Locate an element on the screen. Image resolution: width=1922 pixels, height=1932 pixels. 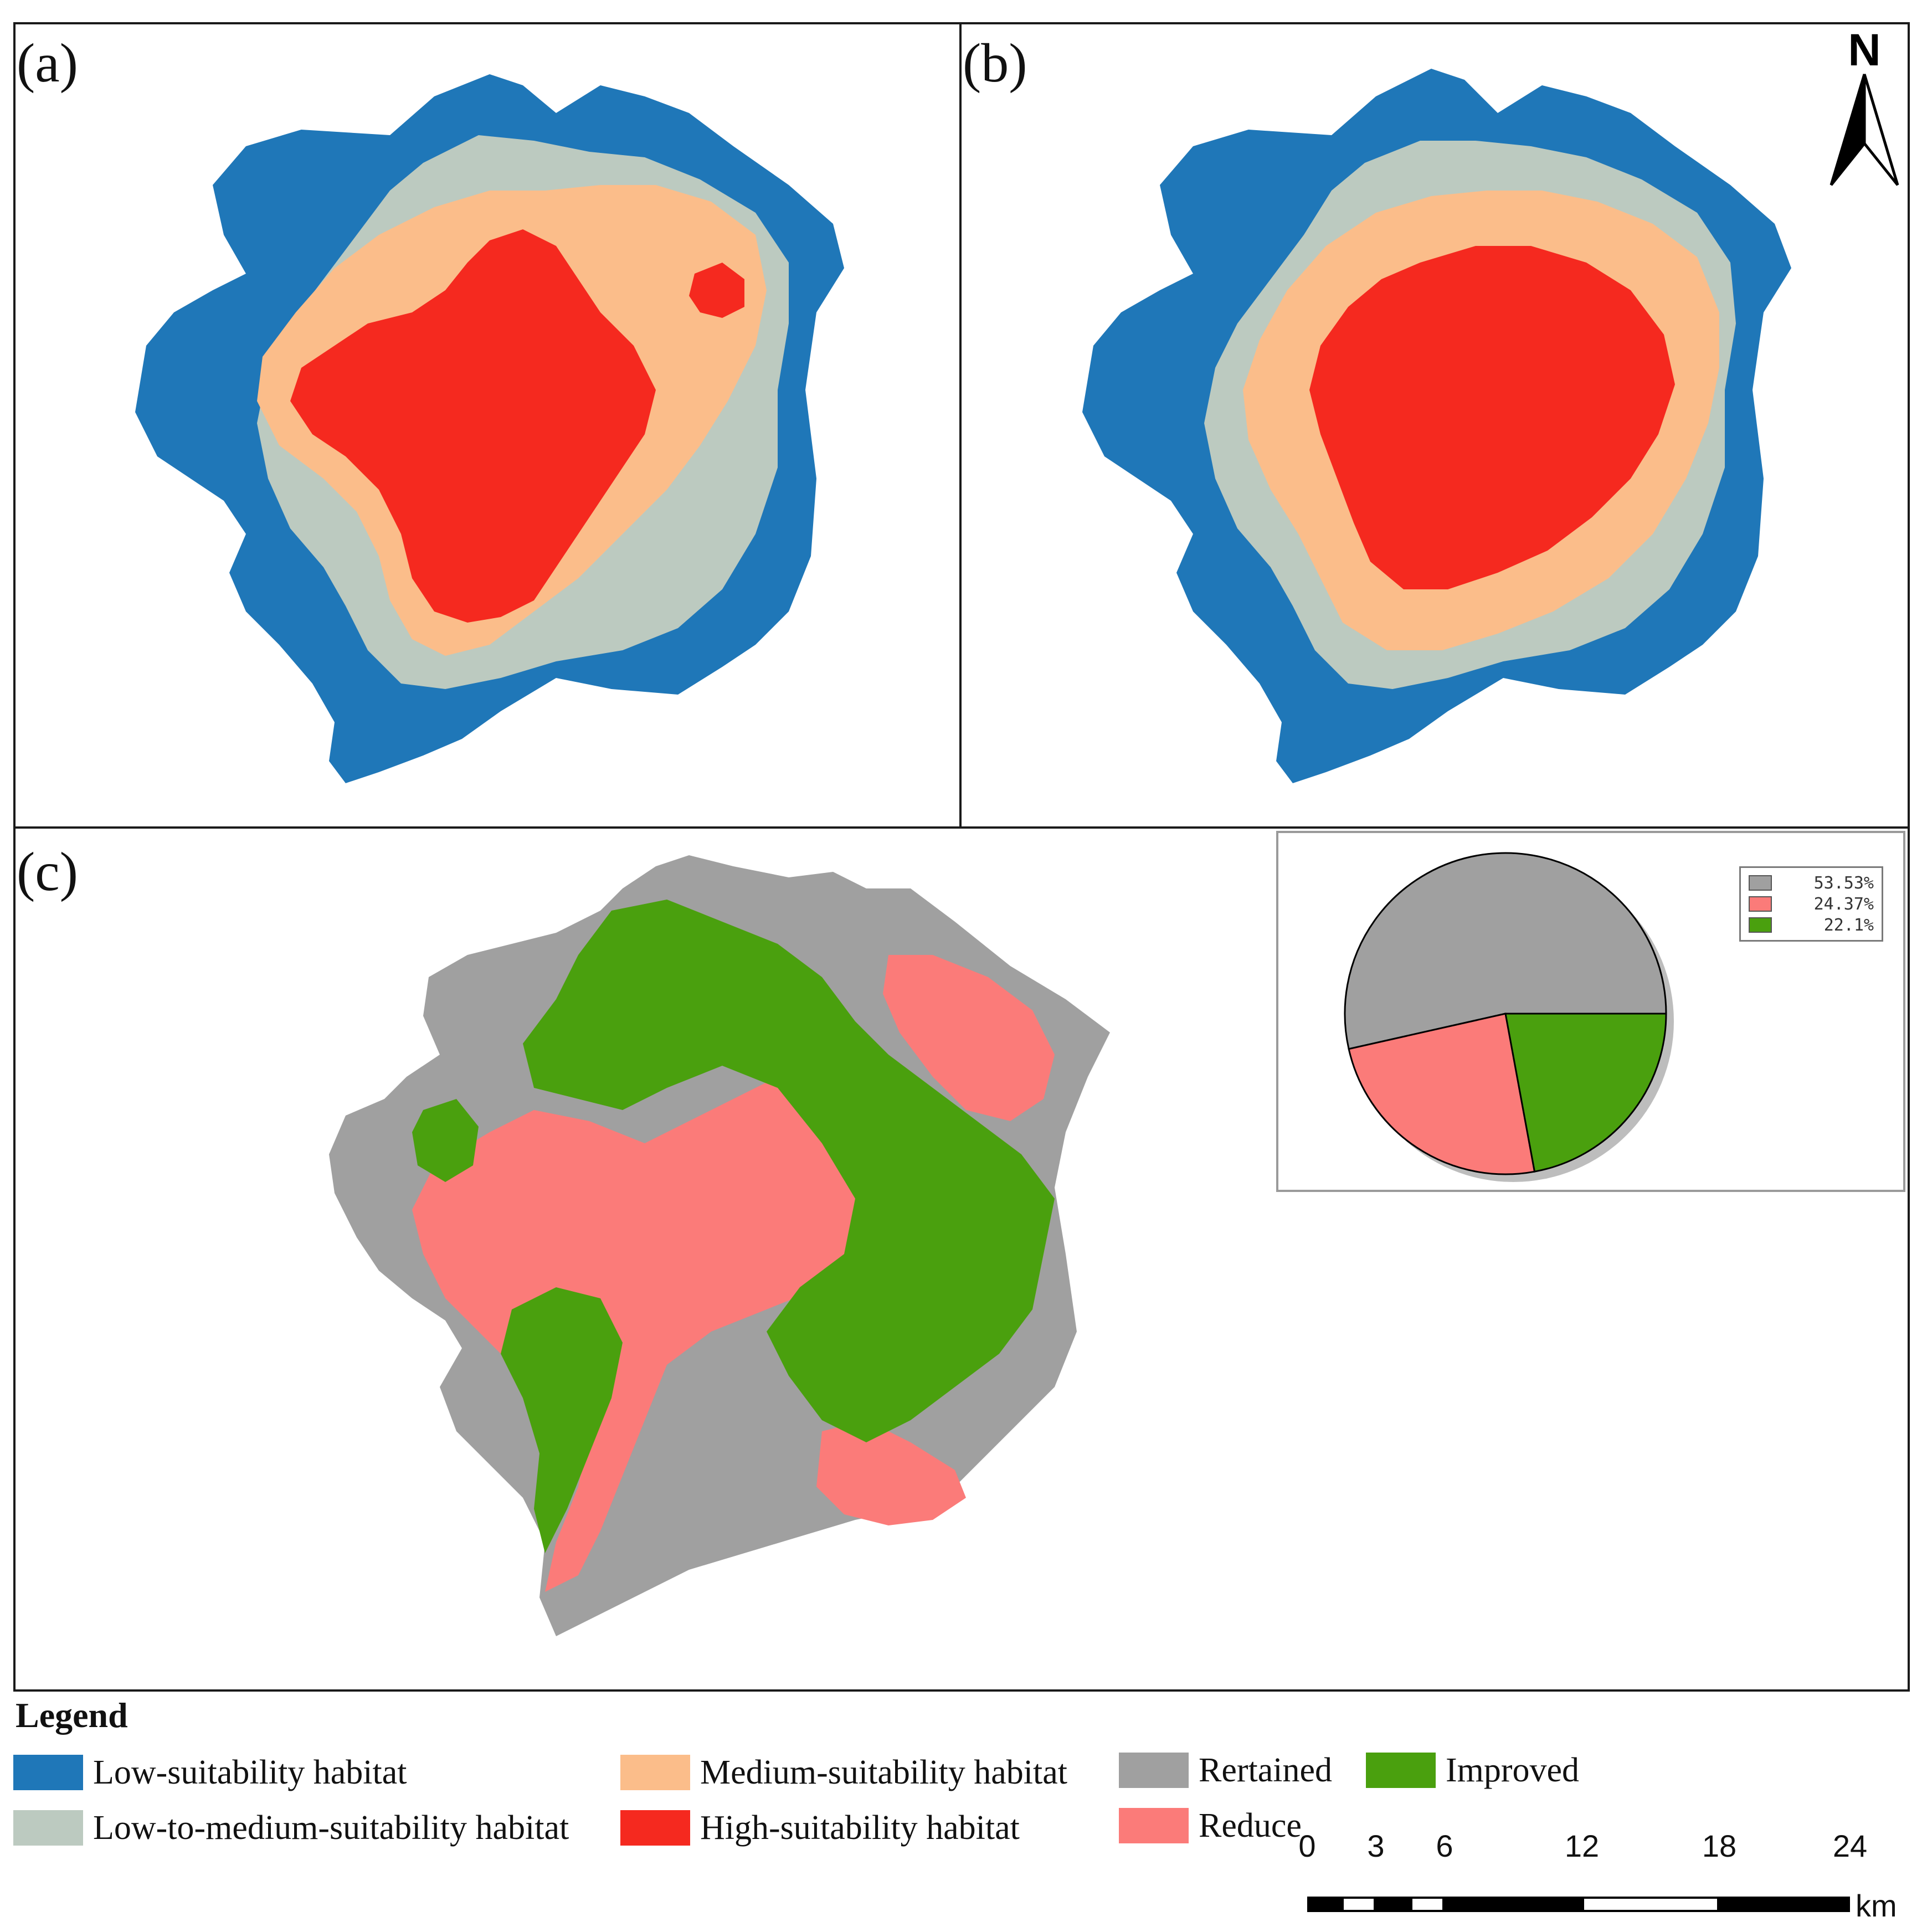
legend-item-high: High-suitability habitat is located at coordinates (820, 1828).